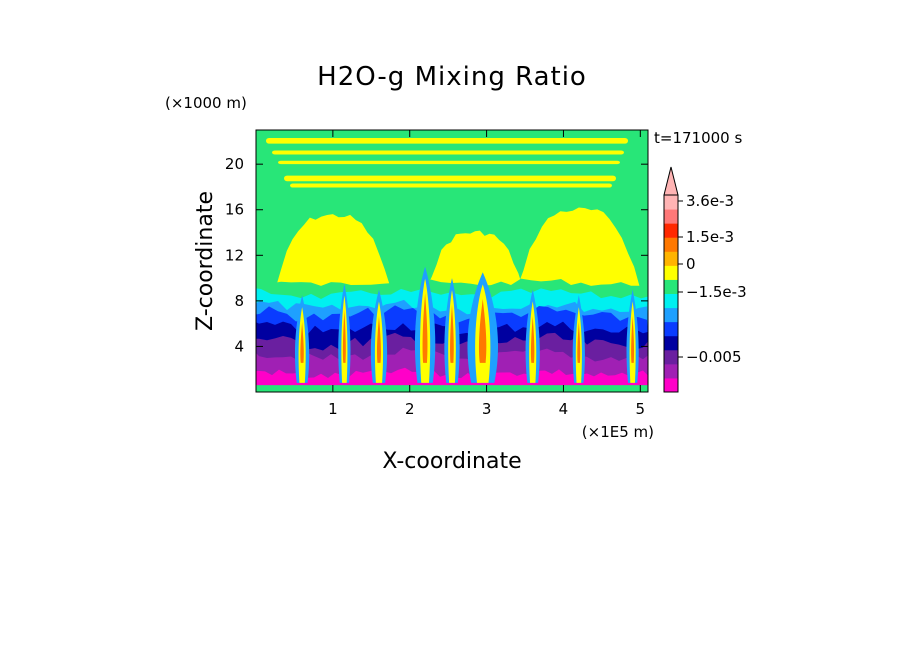  I want to click on y-unit-label: (×1000 m), so click(206, 103).